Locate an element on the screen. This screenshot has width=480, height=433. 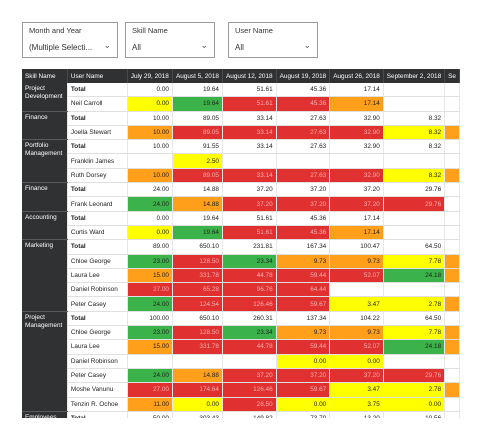
value-cell: 7.78 is located at coordinates (414, 261).